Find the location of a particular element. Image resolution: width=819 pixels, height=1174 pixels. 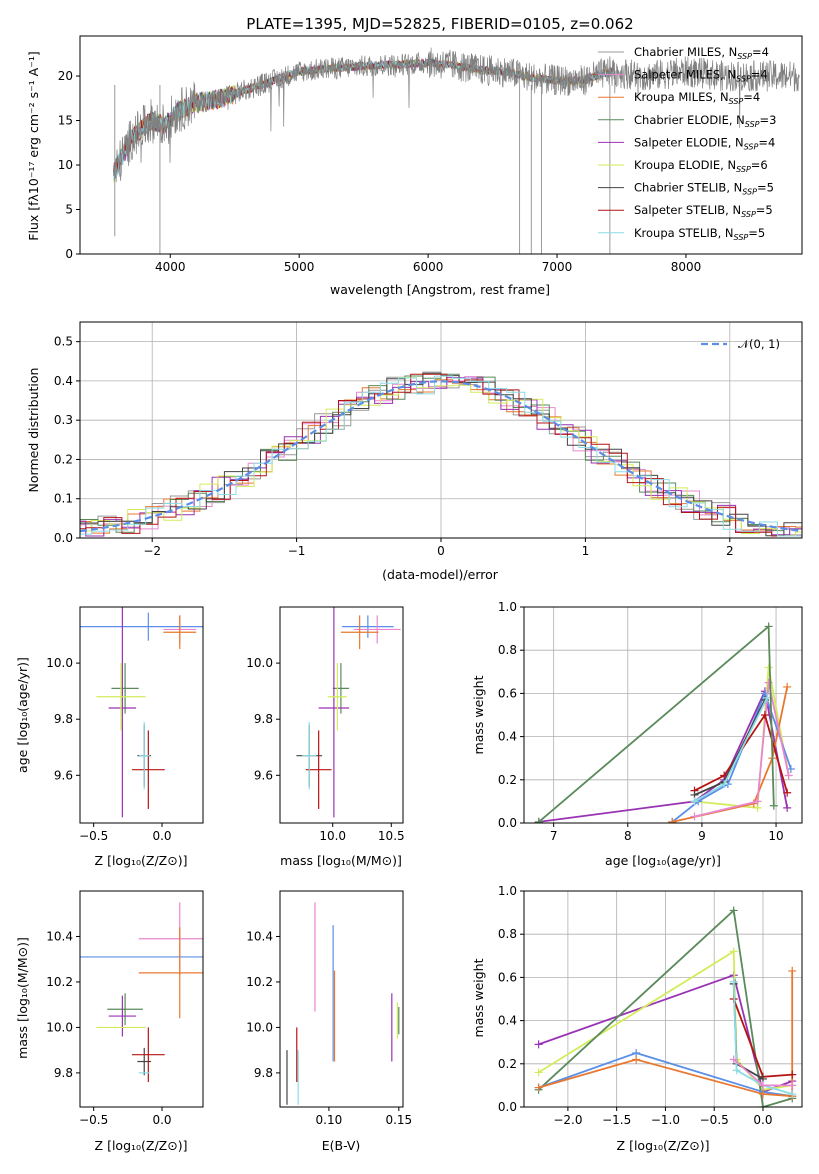

histogram-lines is located at coordinates (431, 454).